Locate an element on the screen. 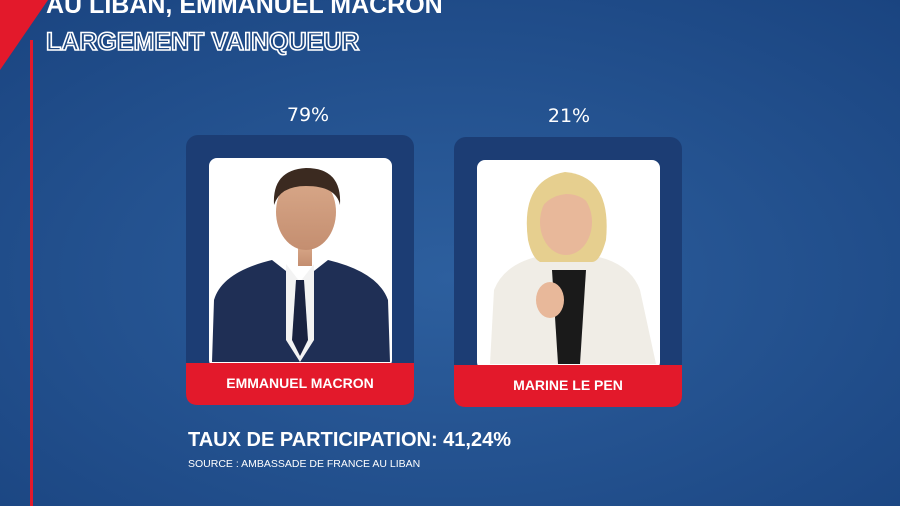  candidate-name: EMMANUEL MACRON is located at coordinates (300, 383).